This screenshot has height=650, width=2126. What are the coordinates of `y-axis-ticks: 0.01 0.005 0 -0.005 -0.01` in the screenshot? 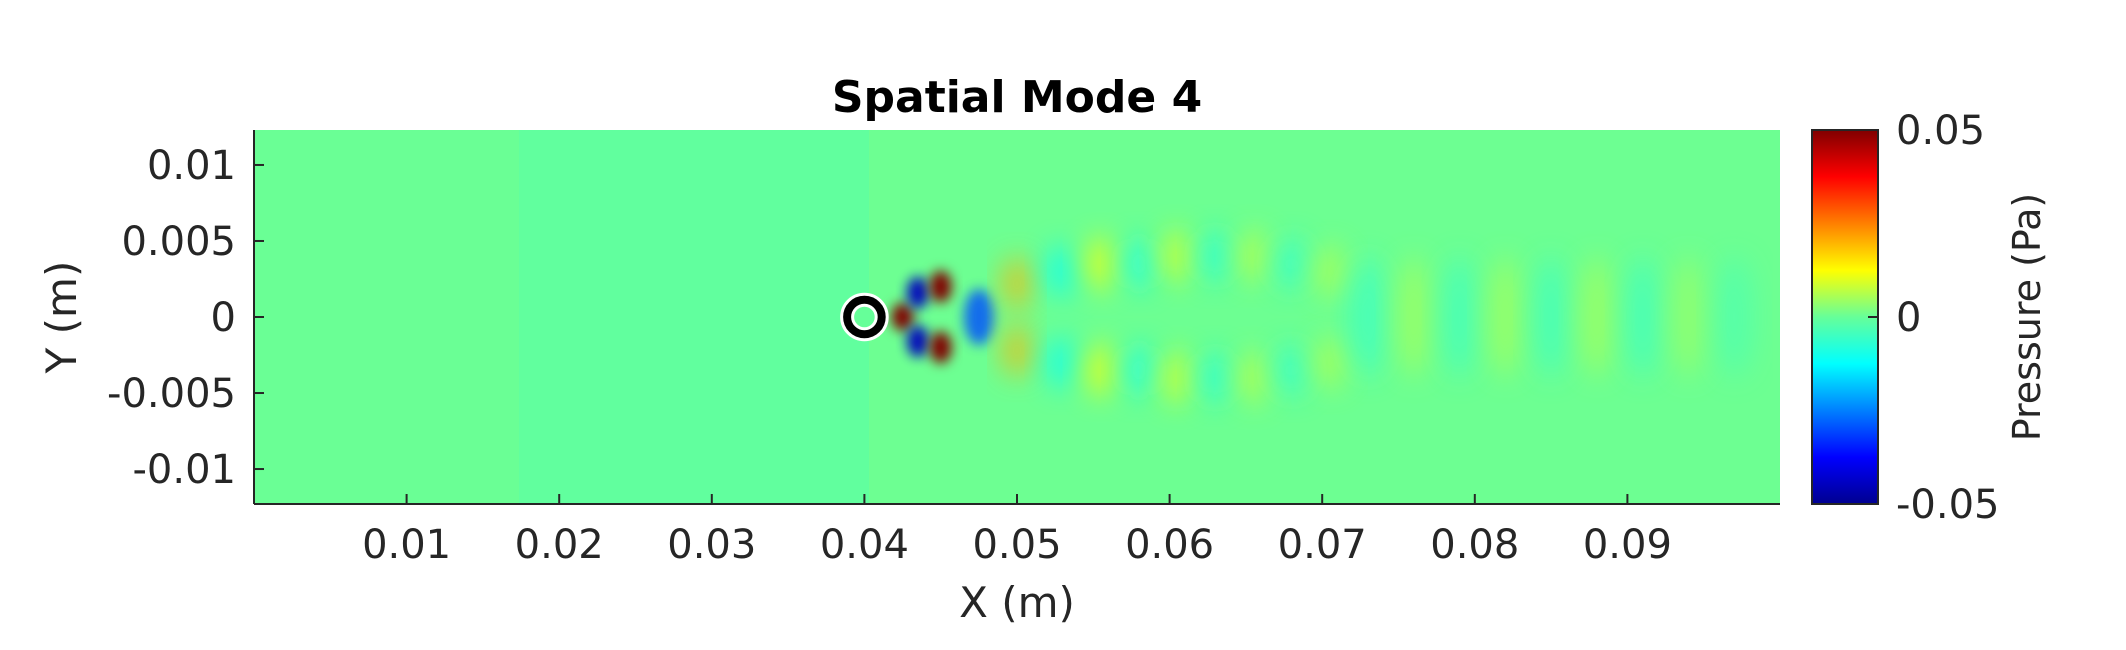 It's located at (185, 318).